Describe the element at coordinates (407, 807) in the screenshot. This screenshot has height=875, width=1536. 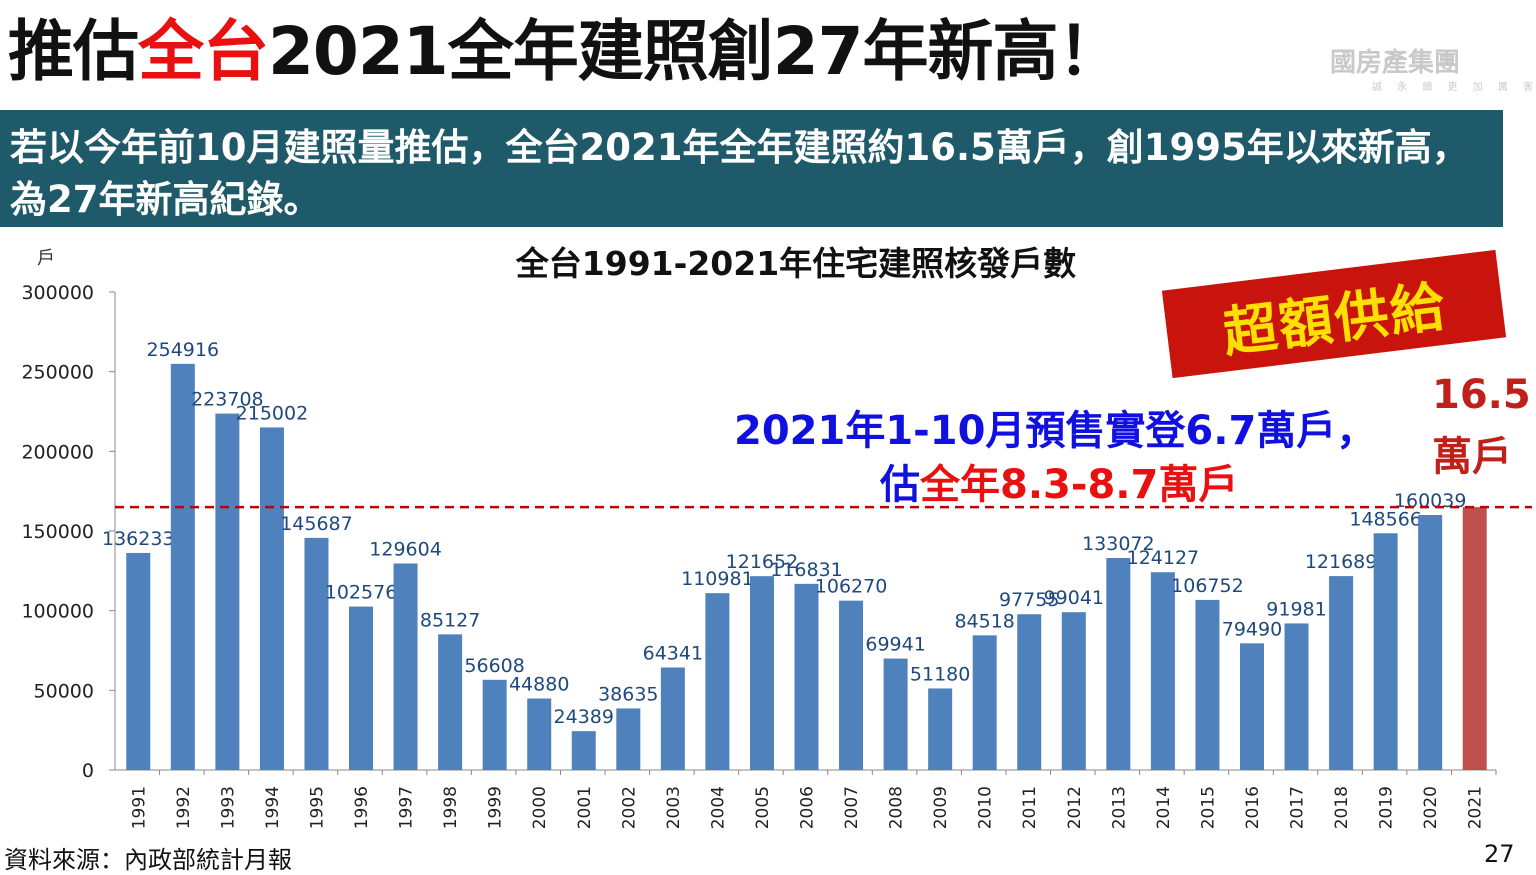
I see `x-tick-label: 1997` at that location.